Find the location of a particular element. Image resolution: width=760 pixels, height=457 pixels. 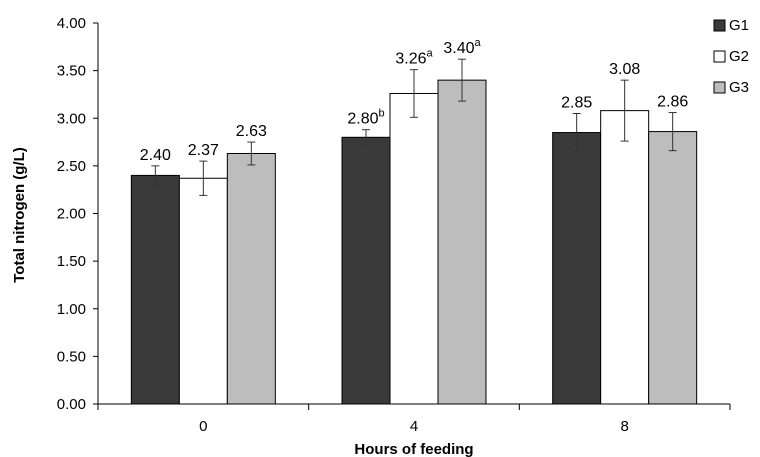

data-label-value: 2.37 is located at coordinates (203, 150).